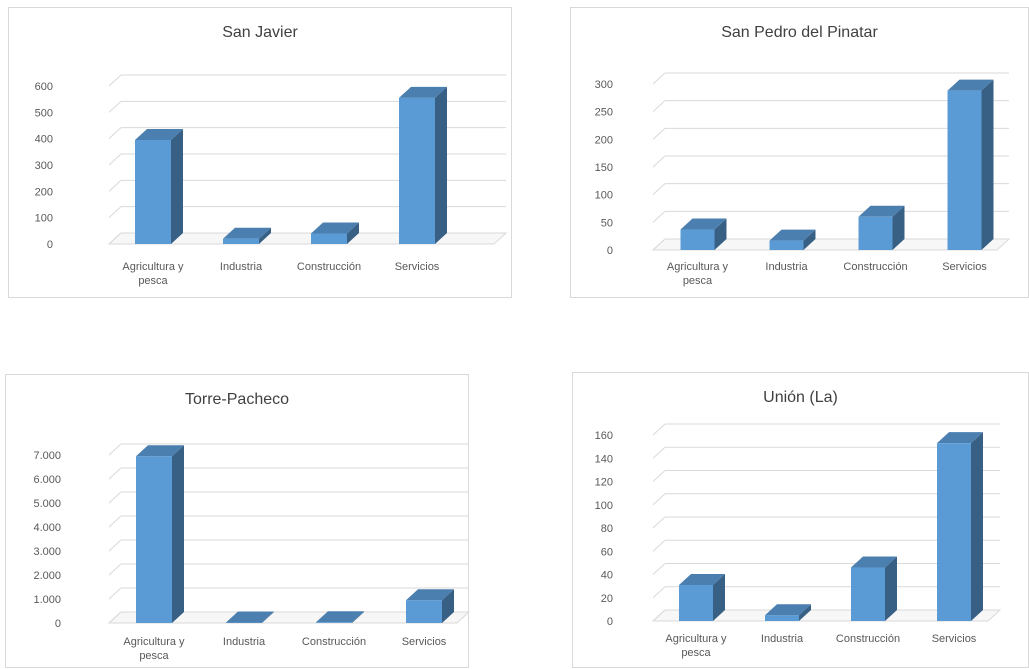  I want to click on y-tick-label: 40, so click(607, 576).